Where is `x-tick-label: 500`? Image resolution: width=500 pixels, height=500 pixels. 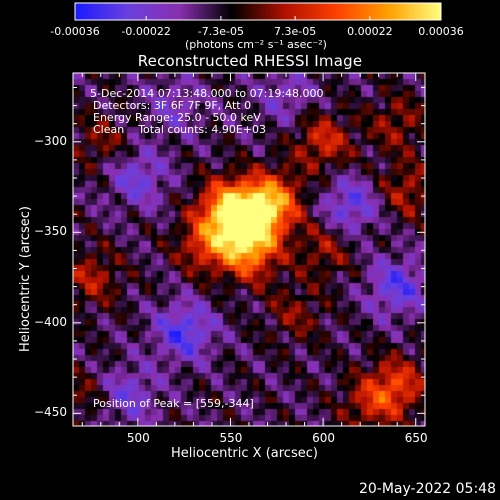 x-tick-label: 500 is located at coordinates (138, 438).